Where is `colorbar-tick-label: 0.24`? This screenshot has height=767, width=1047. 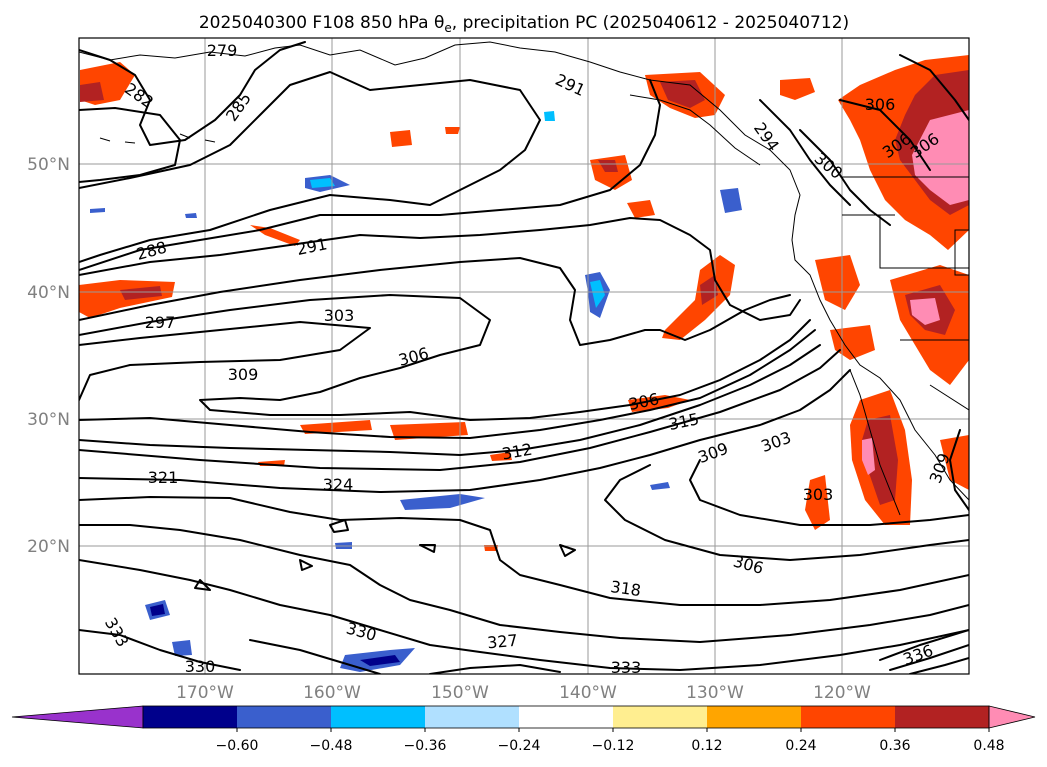
colorbar-tick-label: 0.24 is located at coordinates (800, 746).